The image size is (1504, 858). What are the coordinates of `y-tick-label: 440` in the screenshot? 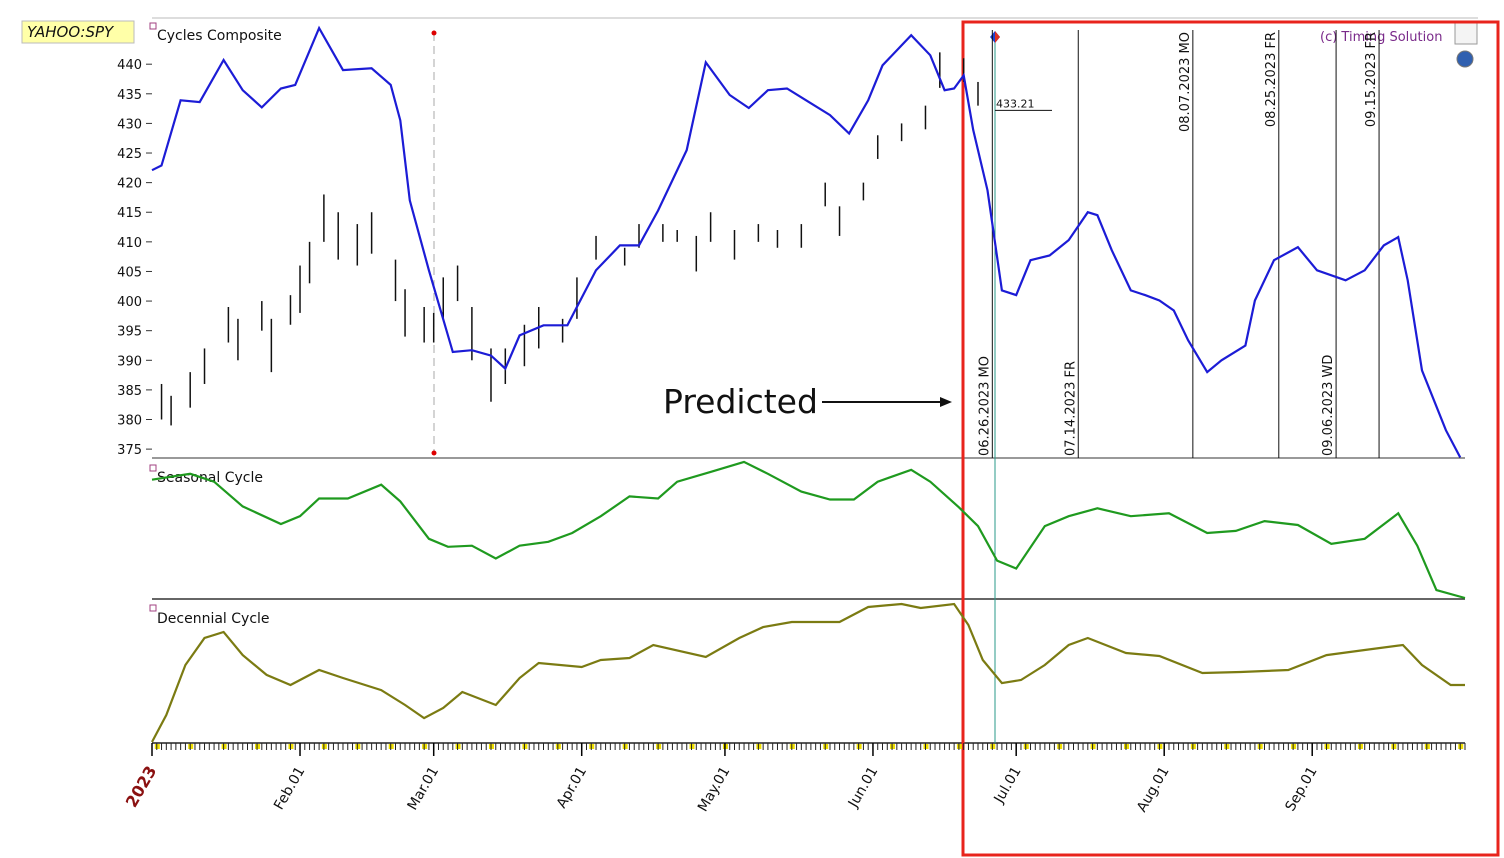 It's located at (129, 65).